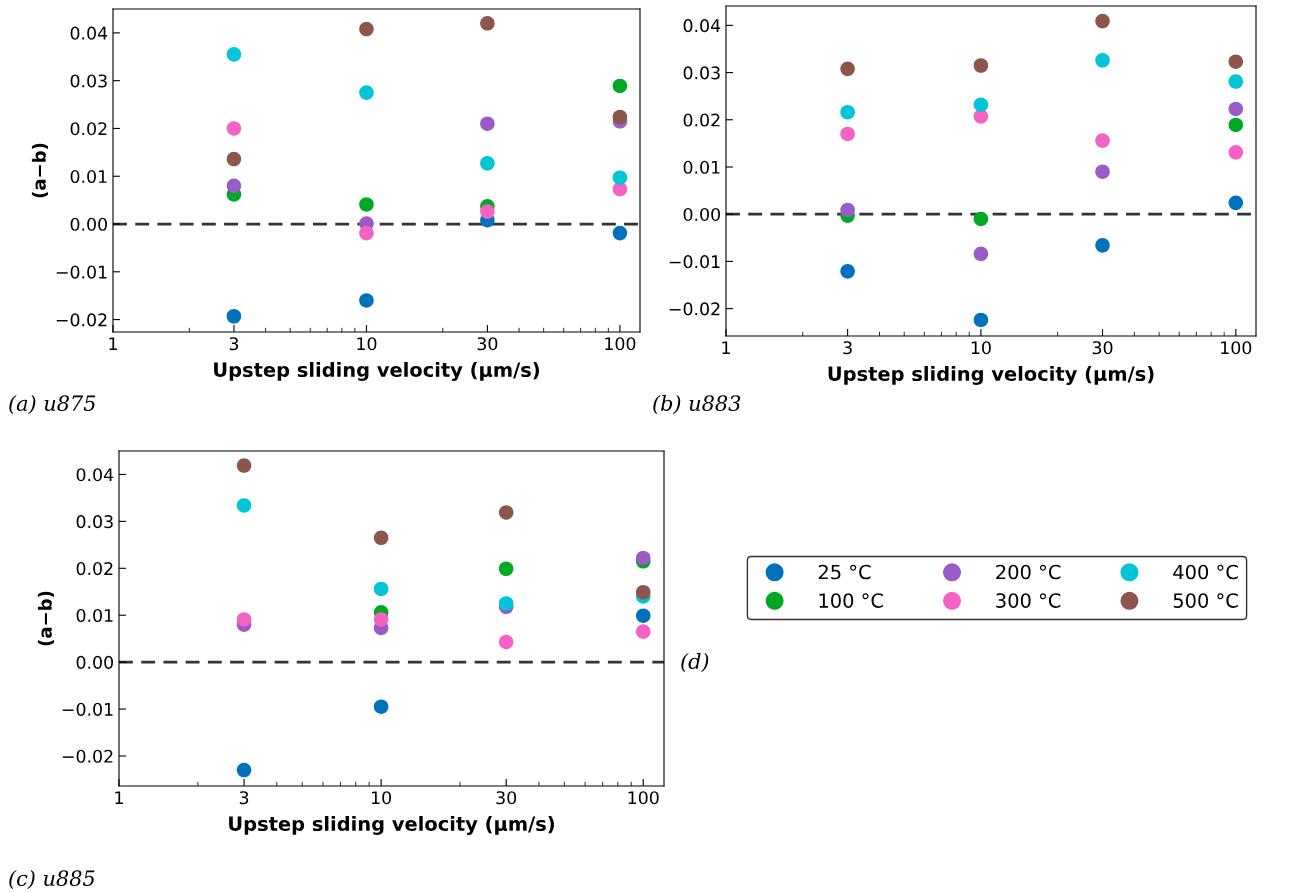  Describe the element at coordinates (52, 404) in the screenshot. I see `text: (a) u875` at that location.